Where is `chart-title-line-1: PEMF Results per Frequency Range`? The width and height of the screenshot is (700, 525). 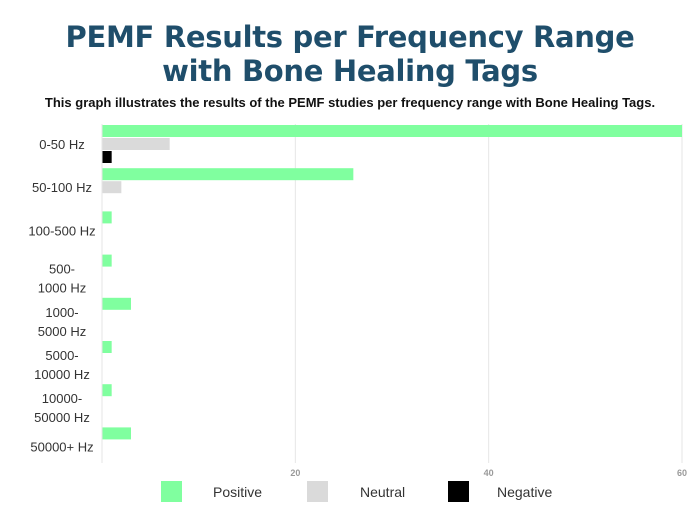 chart-title-line-1: PEMF Results per Frequency Range is located at coordinates (350, 37).